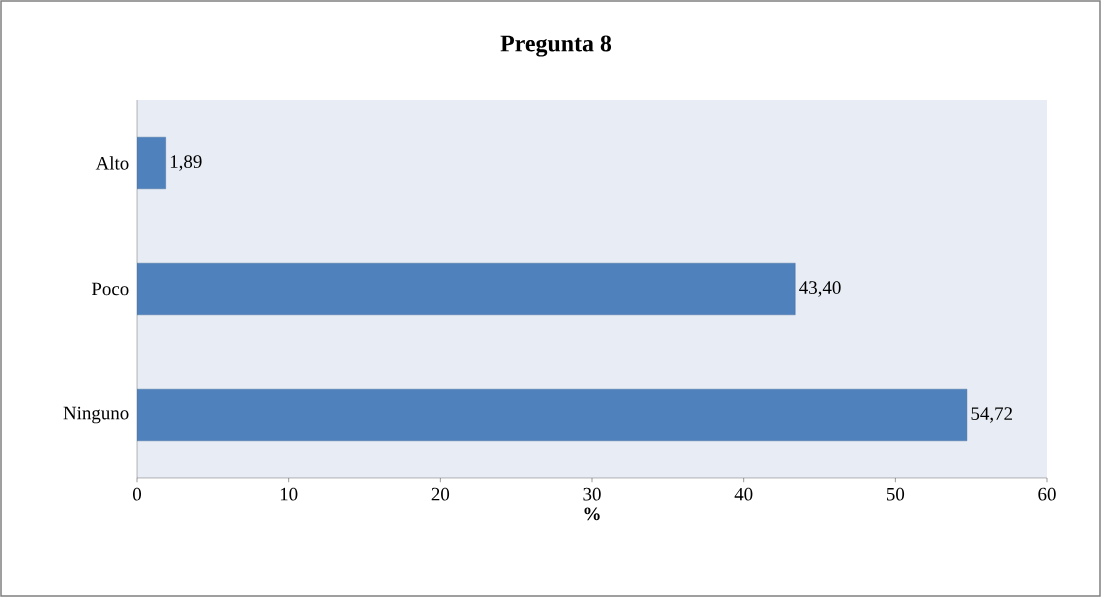 The image size is (1101, 597). What do you see at coordinates (289, 494) in the screenshot?
I see `x-tick-label: 10` at bounding box center [289, 494].